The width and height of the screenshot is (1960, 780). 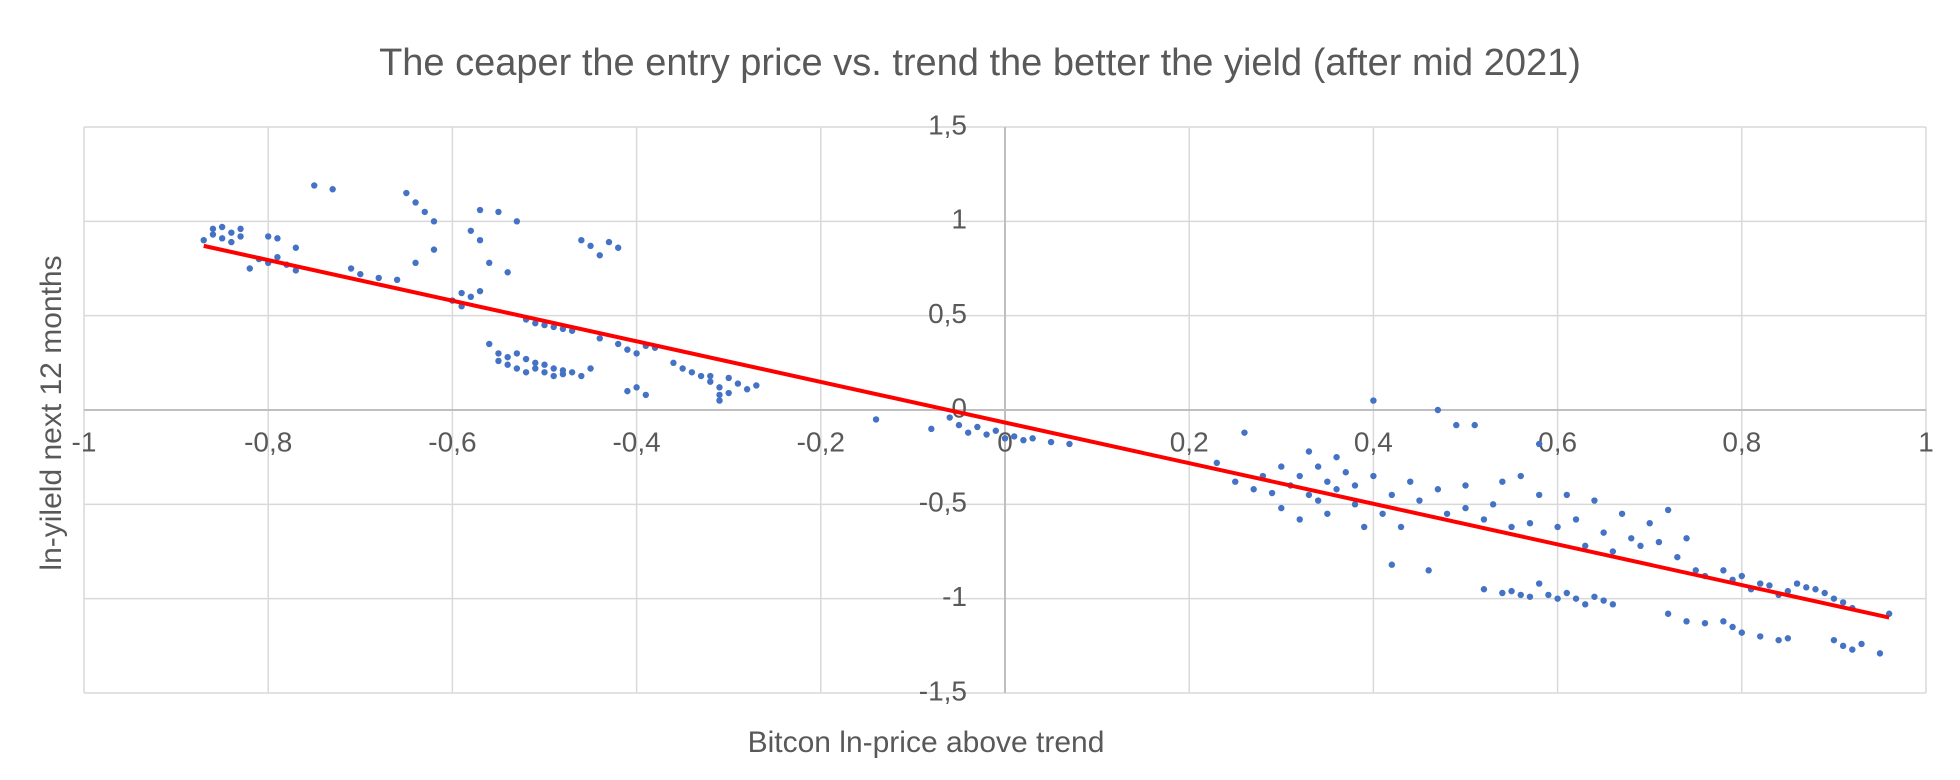 I want to click on x-tick-label: 0,6, so click(x=1557, y=441).